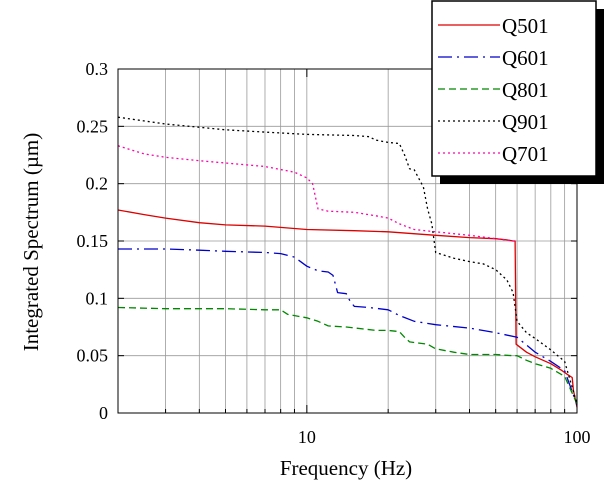  What do you see at coordinates (525, 26) in the screenshot?
I see `legend-label-q501: Q501` at bounding box center [525, 26].